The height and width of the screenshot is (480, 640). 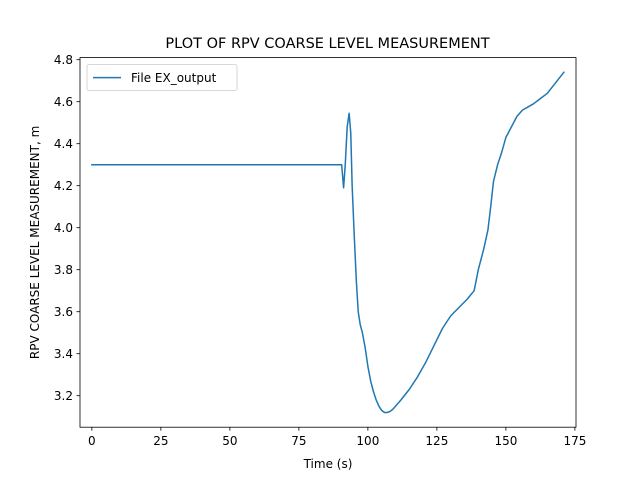 What do you see at coordinates (505, 441) in the screenshot?
I see `x-tick-label: 150` at bounding box center [505, 441].